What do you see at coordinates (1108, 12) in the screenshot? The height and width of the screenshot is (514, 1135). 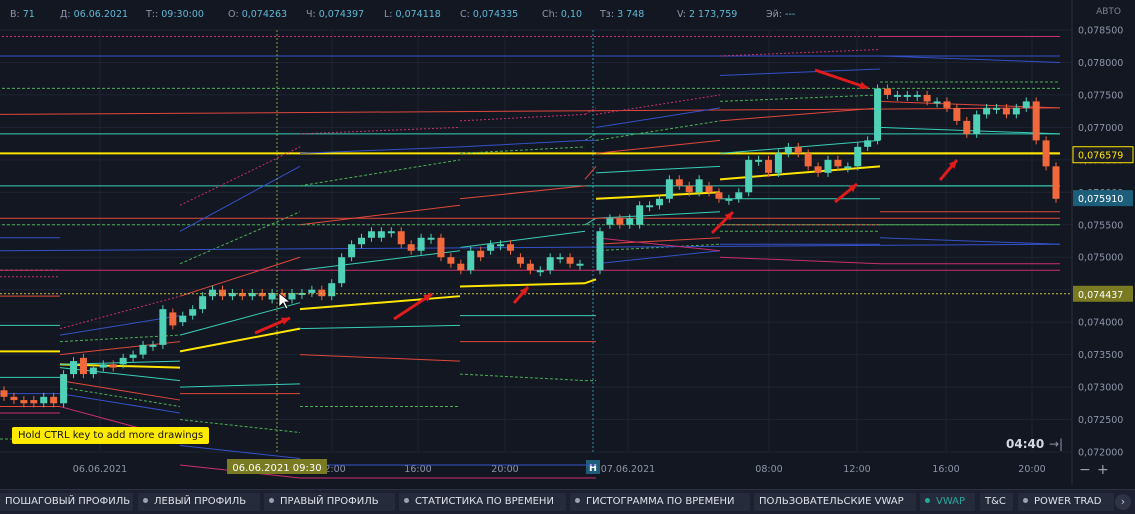 I see `auto-scale-button: АВТО` at bounding box center [1108, 12].